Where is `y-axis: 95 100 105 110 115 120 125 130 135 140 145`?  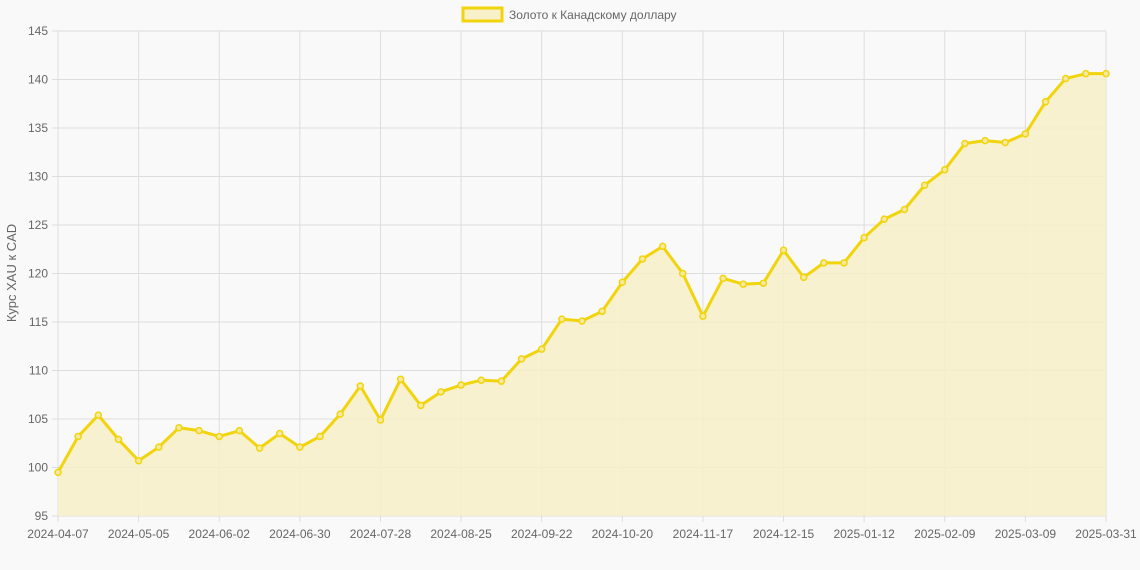
y-axis: 95 100 105 110 115 120 125 130 135 140 145 is located at coordinates (38, 273).